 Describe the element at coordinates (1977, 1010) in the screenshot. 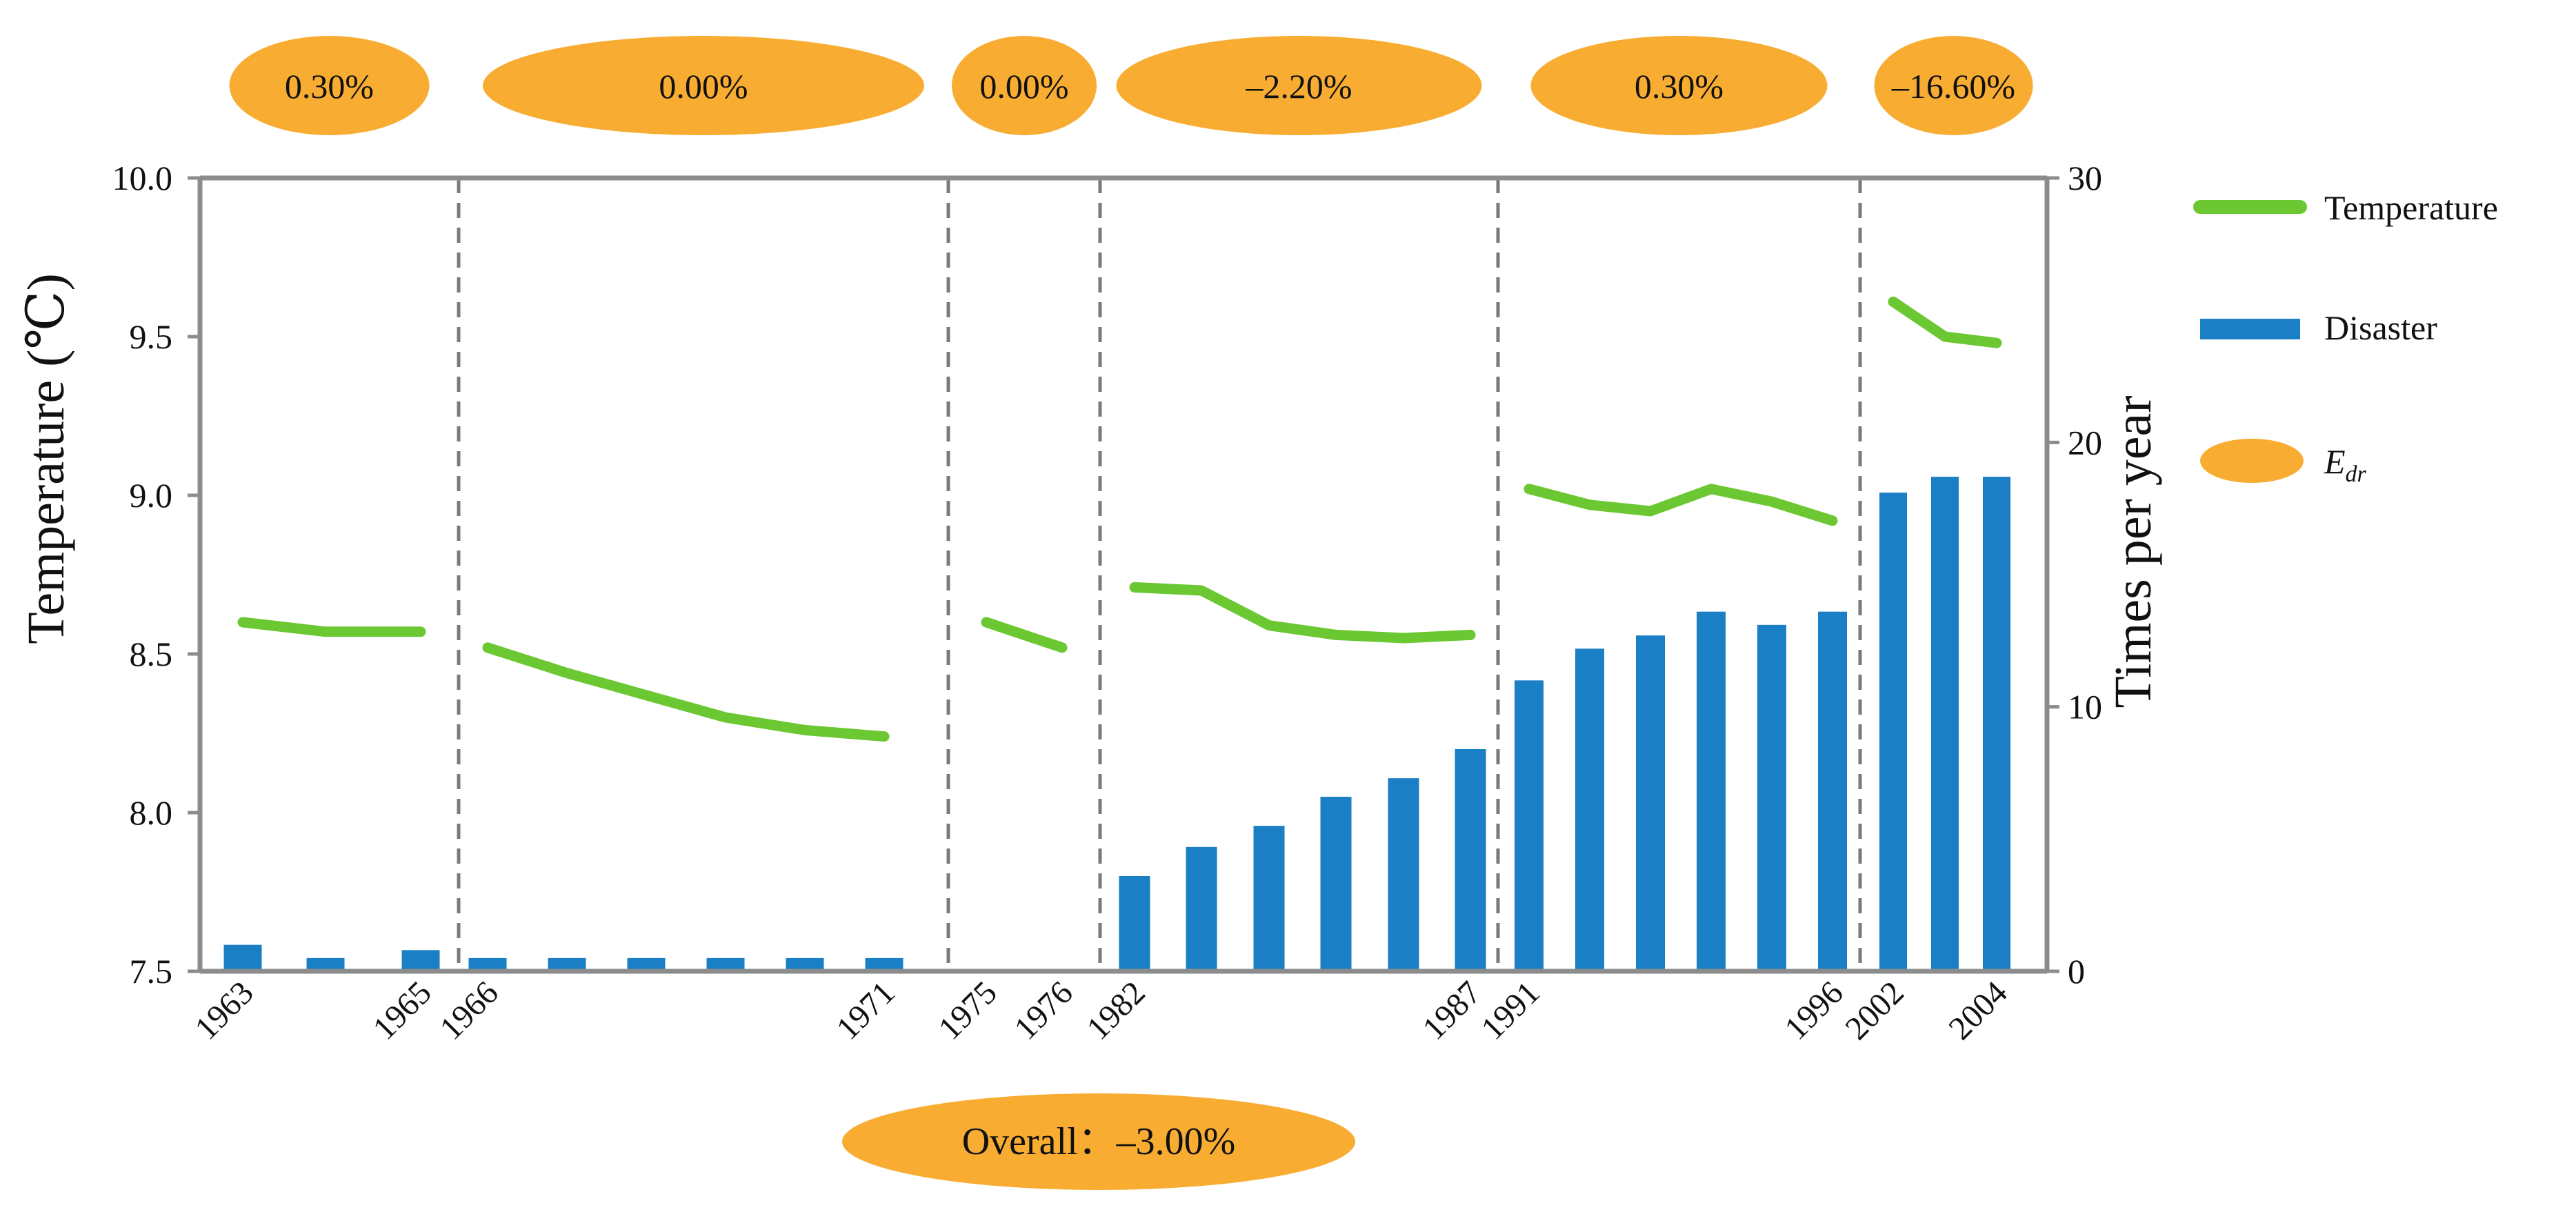

I see `x-tick-label: 2004` at that location.